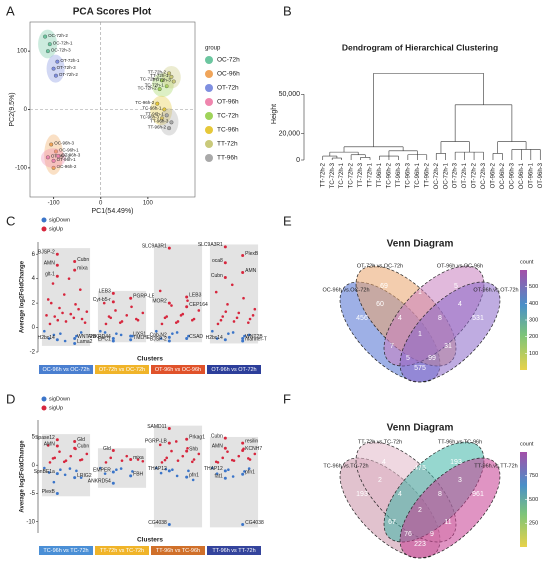 The height and width of the screenshot is (561, 550). I want to click on point-label: TT-96h-2, so click(157, 126).